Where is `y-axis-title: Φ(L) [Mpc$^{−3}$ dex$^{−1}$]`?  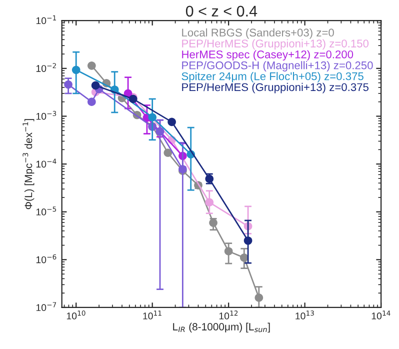
y-axis-title: Φ(L) [Mpc$^{−3}$ dex$^{−1}$] is located at coordinates (28, 164).